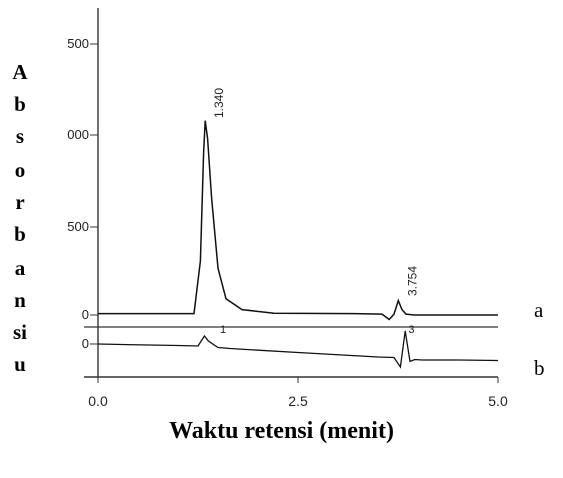  What do you see at coordinates (20, 202) in the screenshot?
I see `y-axis-label-letter: r` at bounding box center [20, 202].